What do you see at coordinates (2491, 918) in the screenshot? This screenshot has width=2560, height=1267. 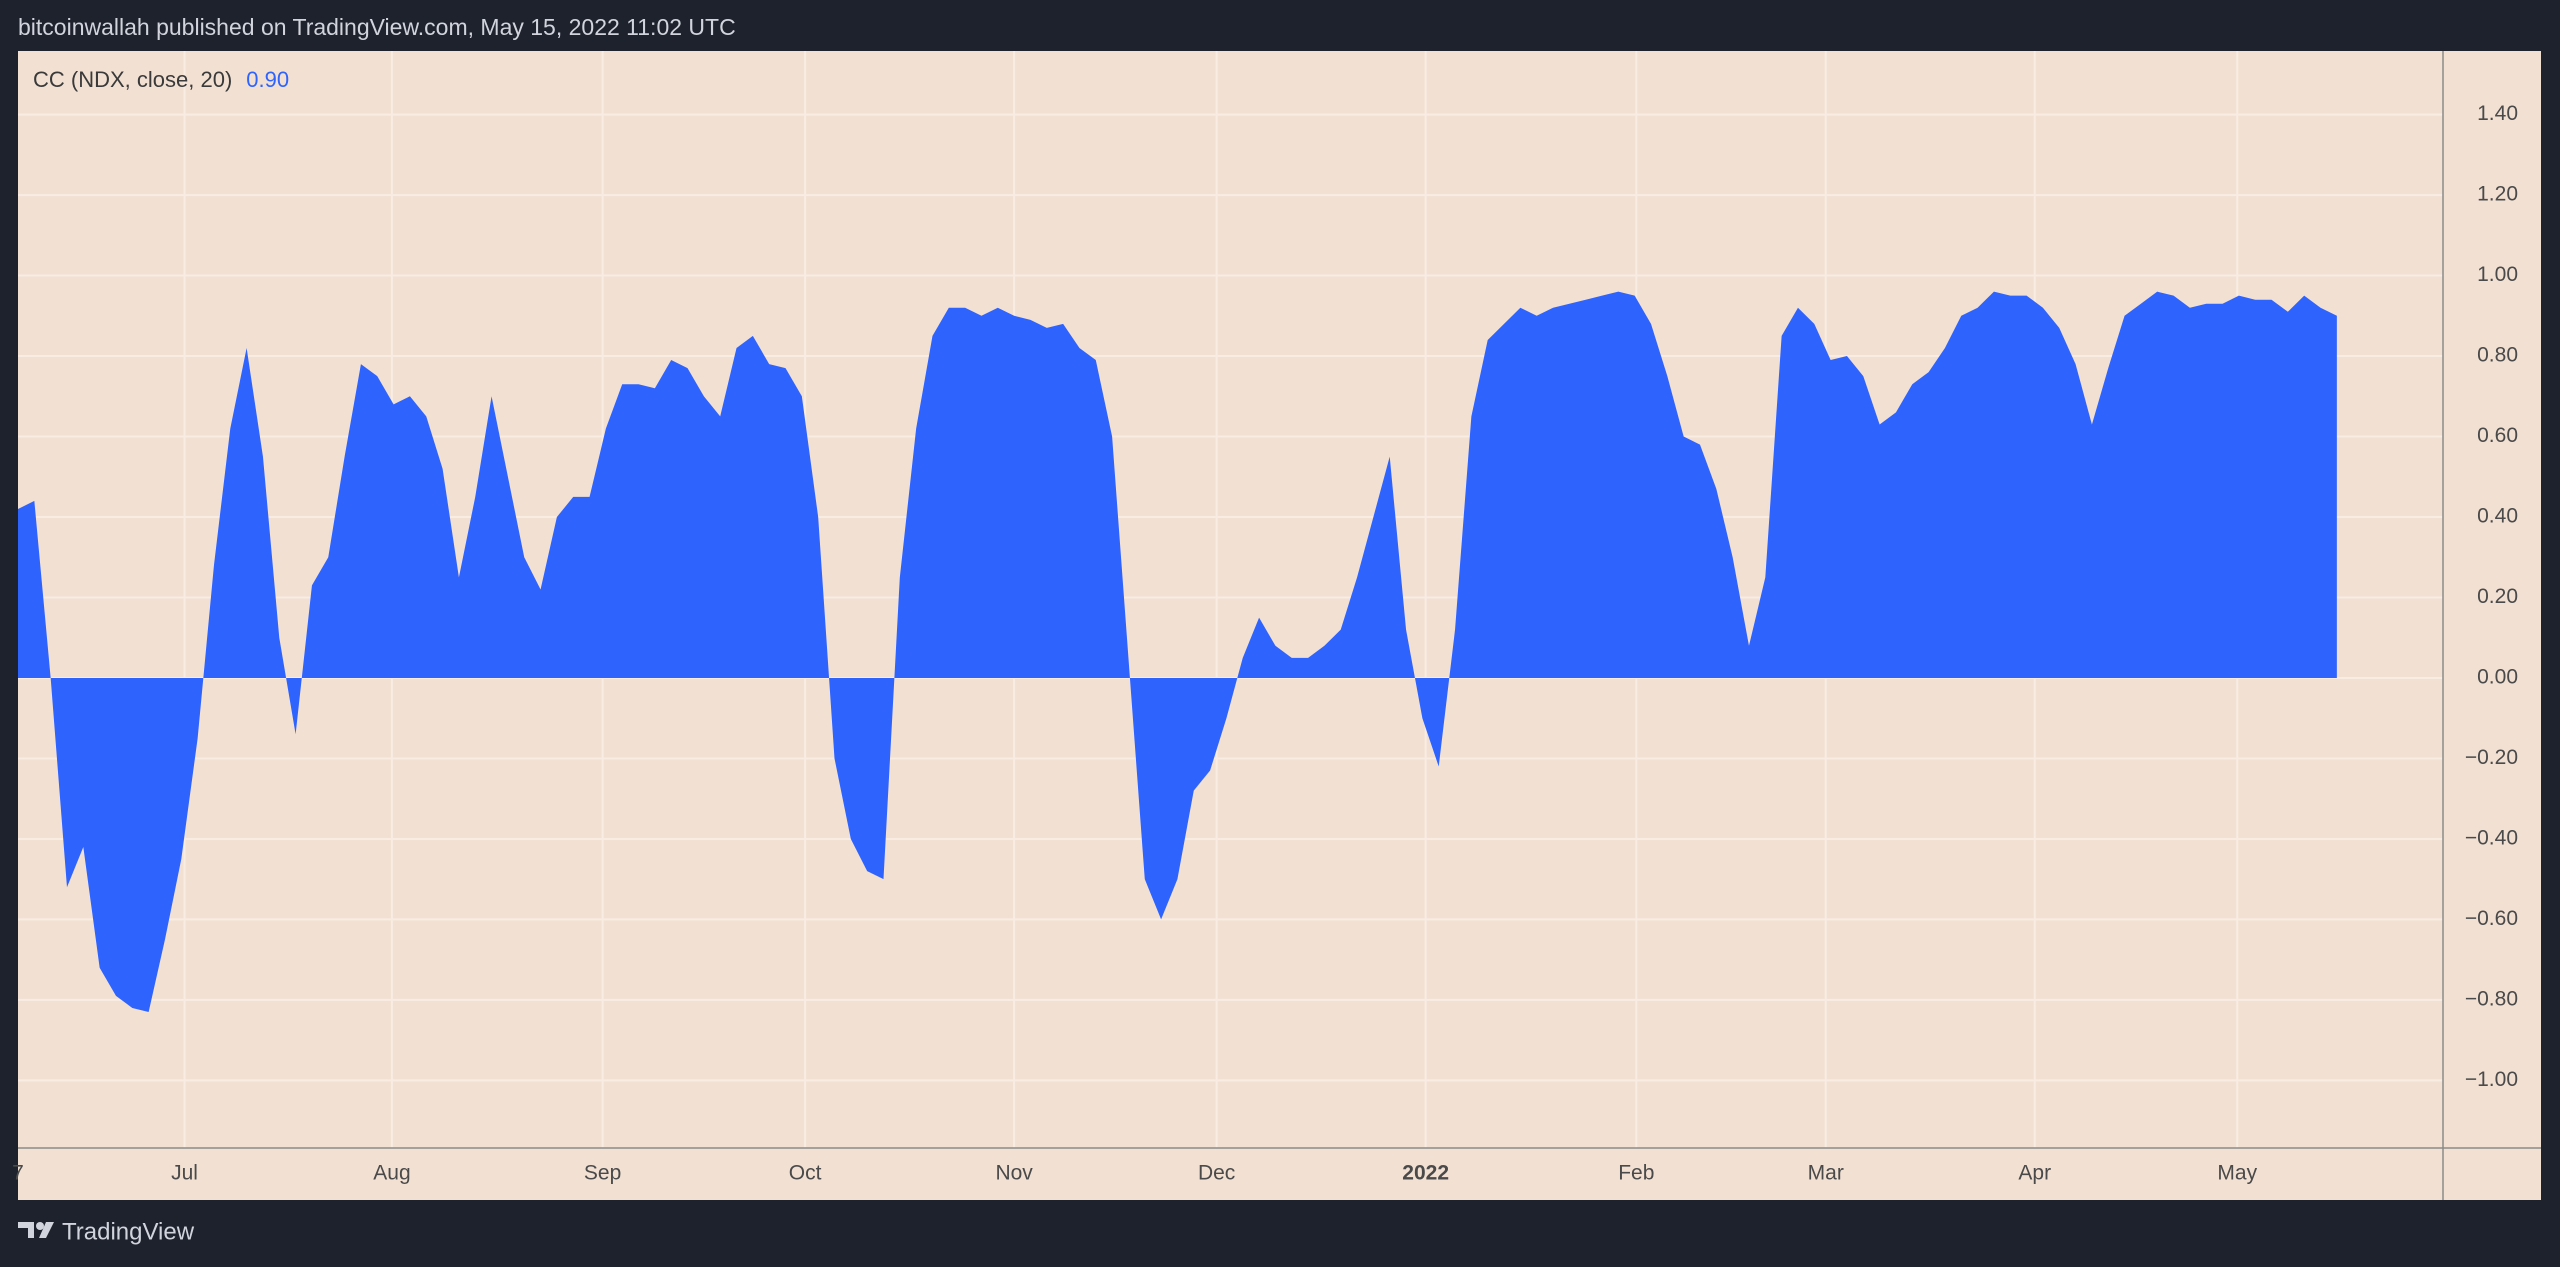 I see `y-tick-label: −0.60` at bounding box center [2491, 918].